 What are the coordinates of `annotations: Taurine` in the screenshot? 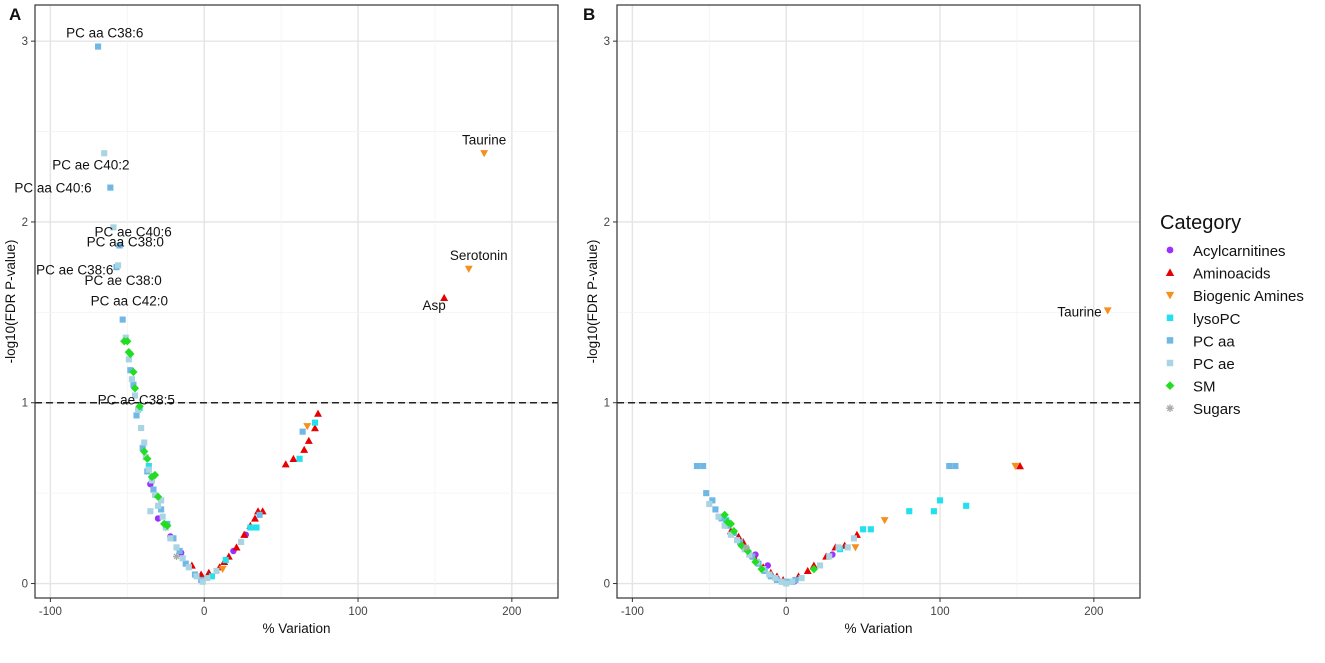 It's located at (1079, 312).